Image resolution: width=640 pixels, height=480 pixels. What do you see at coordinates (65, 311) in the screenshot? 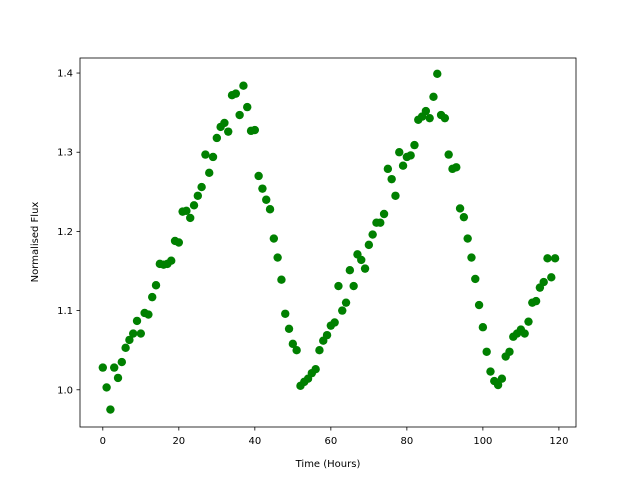
I see `y-tick-label: 1.1` at bounding box center [65, 311].